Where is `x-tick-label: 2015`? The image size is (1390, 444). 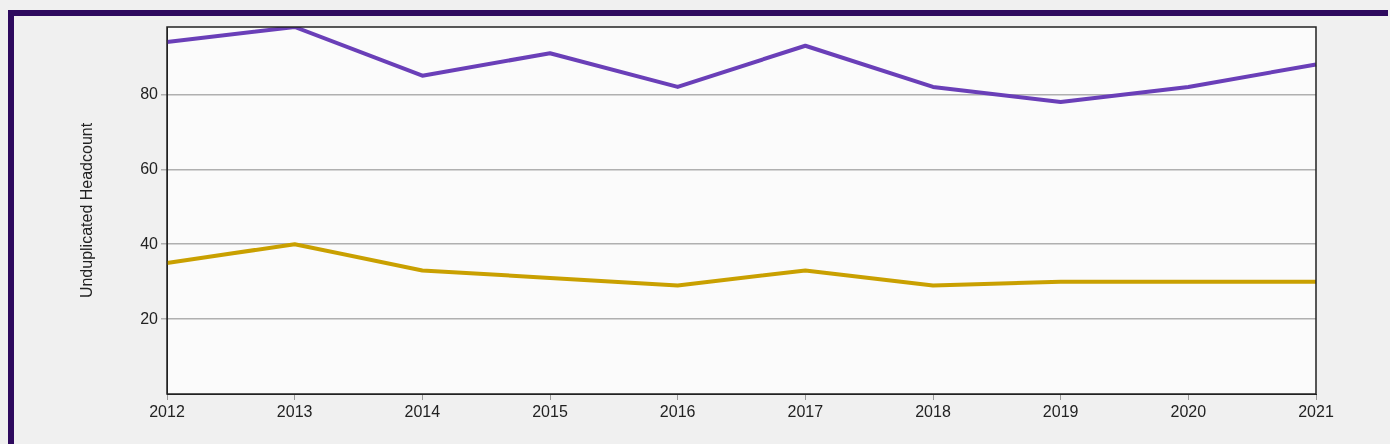
x-tick-label: 2015 is located at coordinates (550, 412).